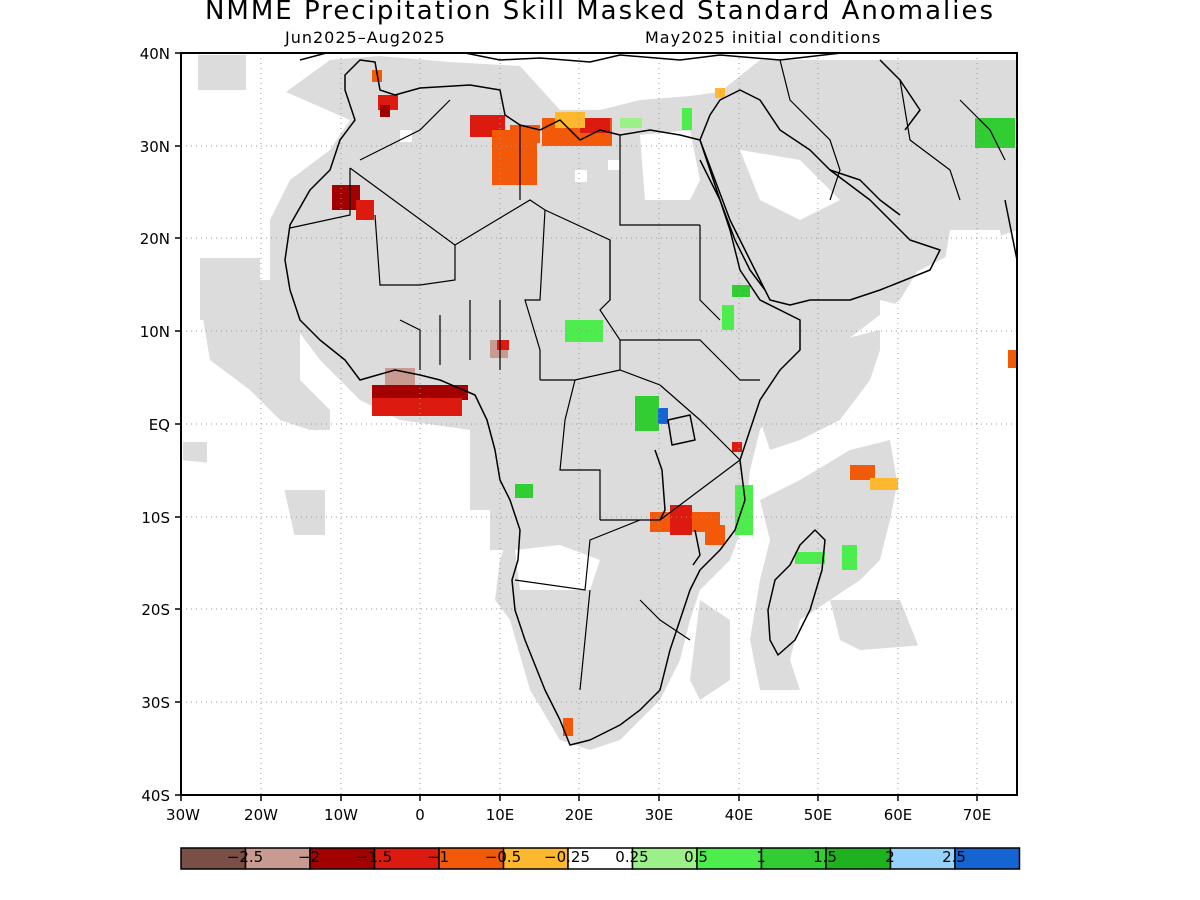  What do you see at coordinates (503, 857) in the screenshot?
I see `legend-label: −0.5` at bounding box center [503, 857].